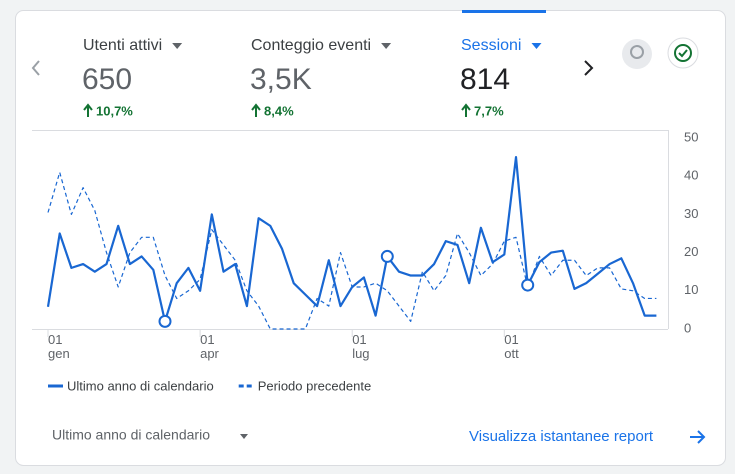  Describe the element at coordinates (131, 435) in the screenshot. I see `date-range: Ultimo anno di calendario` at that location.